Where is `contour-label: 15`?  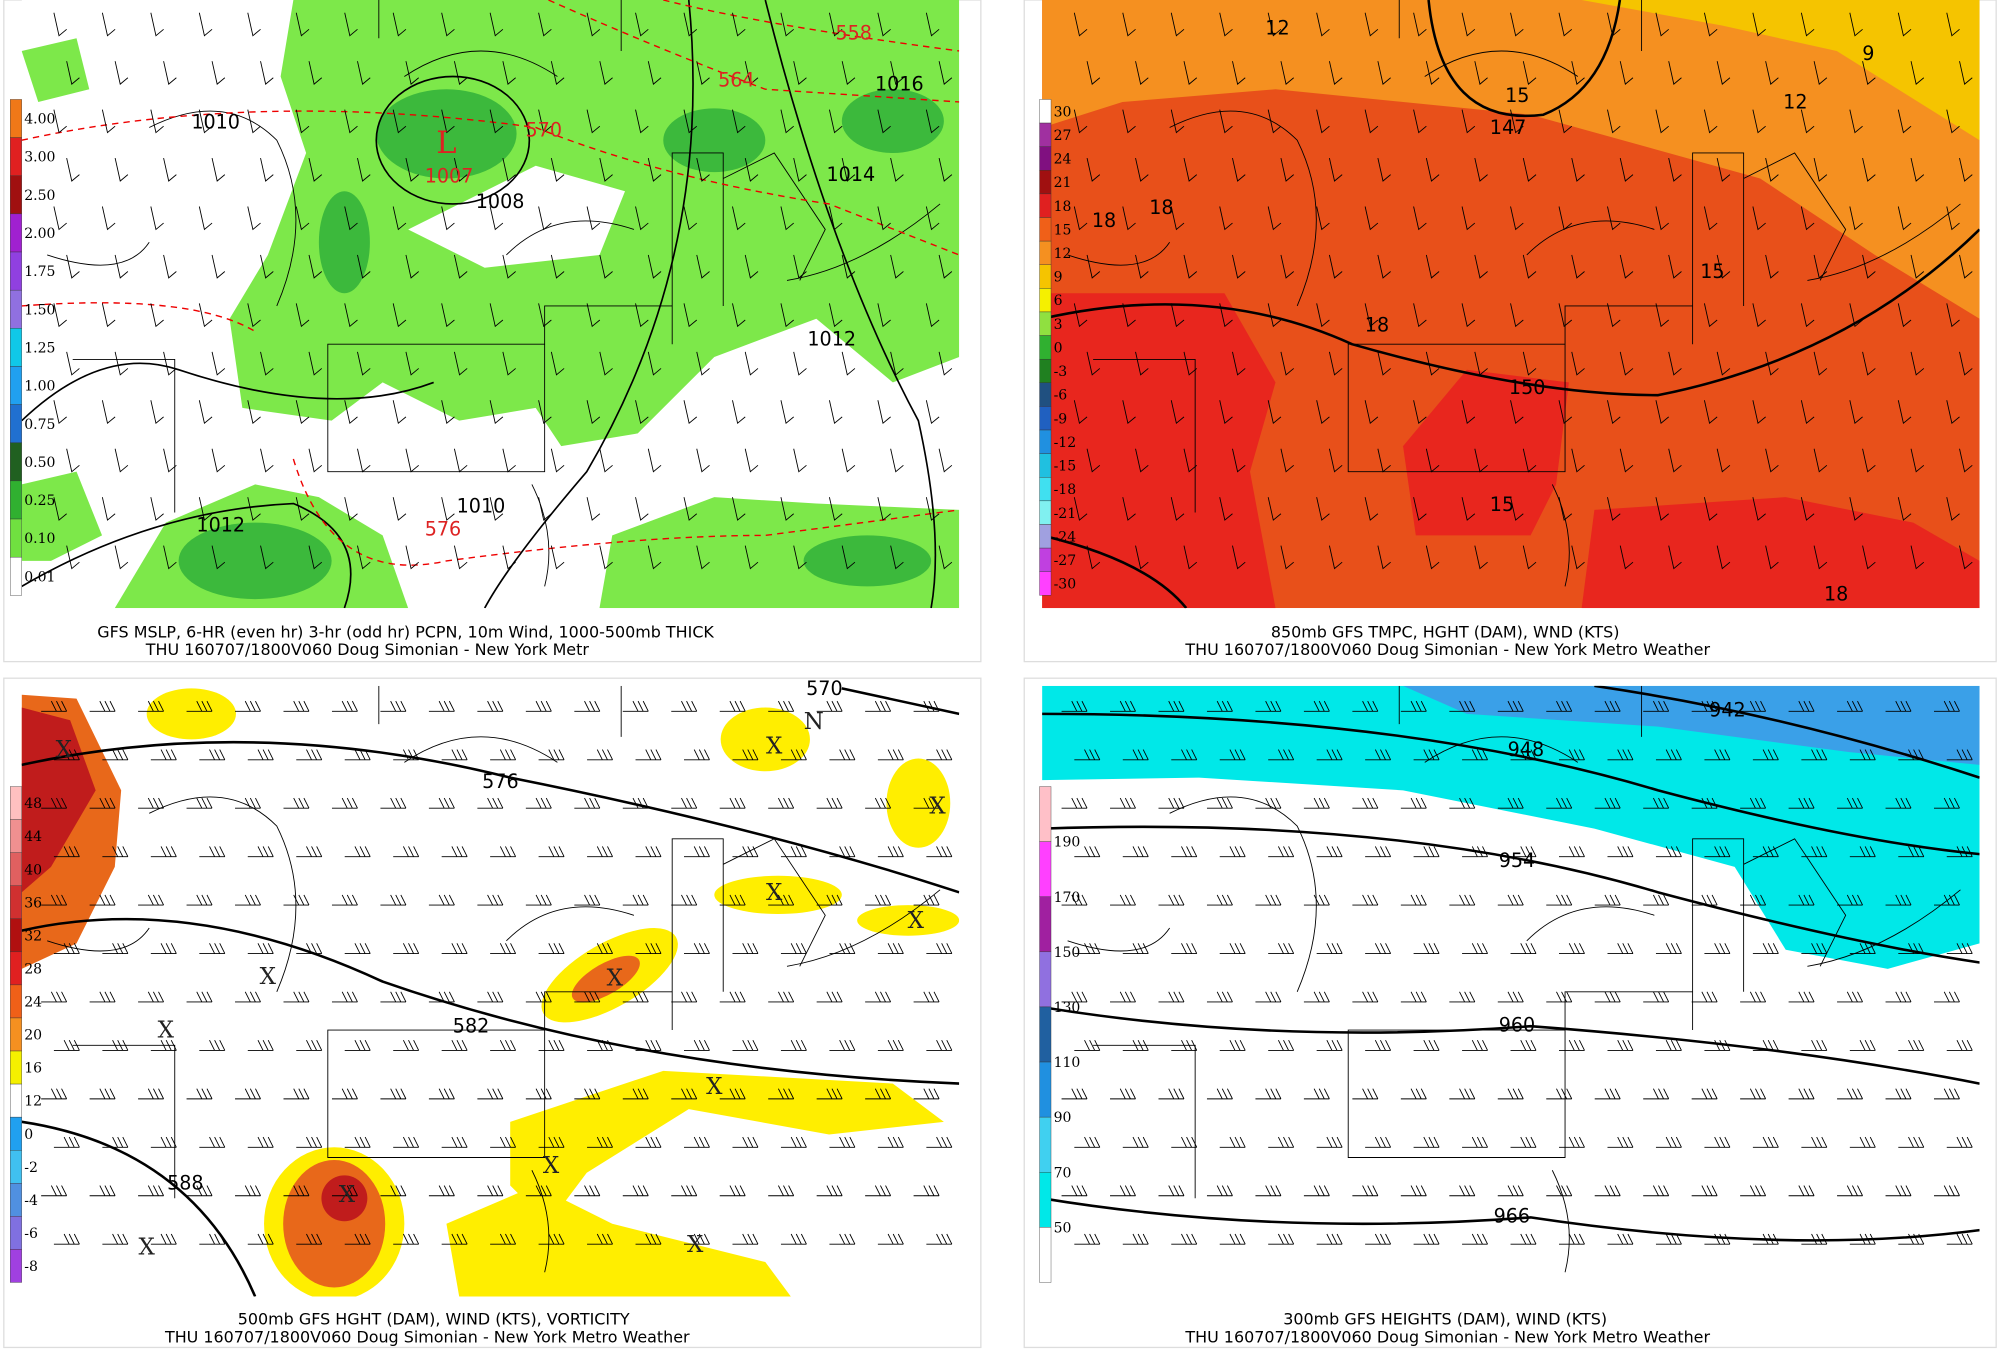 contour-label: 15 is located at coordinates (1517, 95).